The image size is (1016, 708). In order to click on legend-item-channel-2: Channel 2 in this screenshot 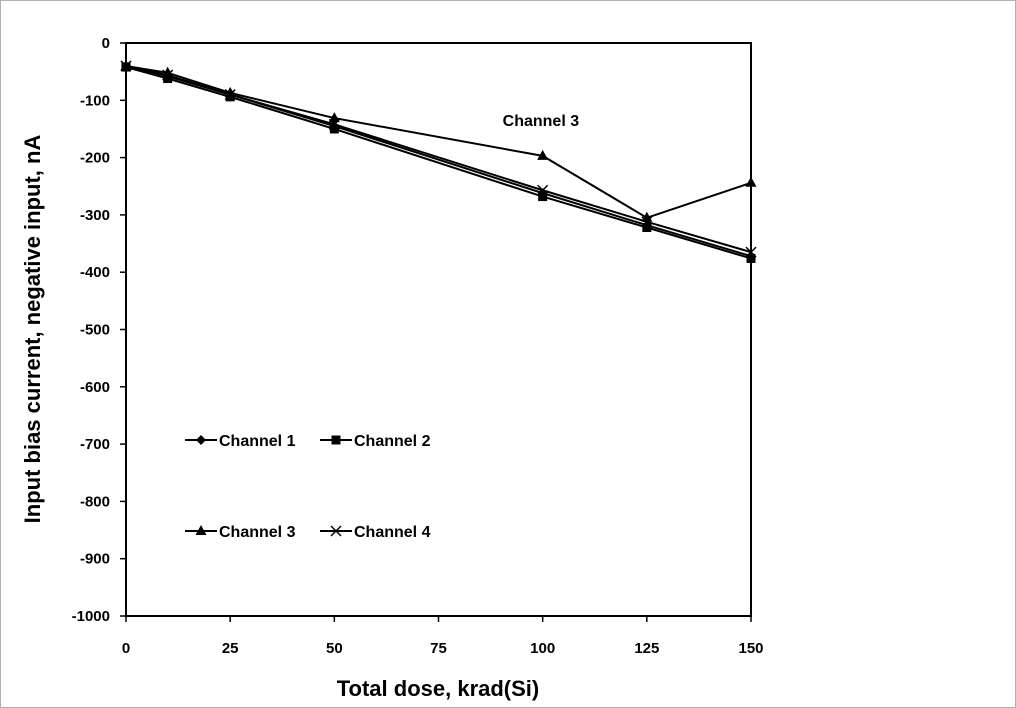, I will do `click(375, 441)`.